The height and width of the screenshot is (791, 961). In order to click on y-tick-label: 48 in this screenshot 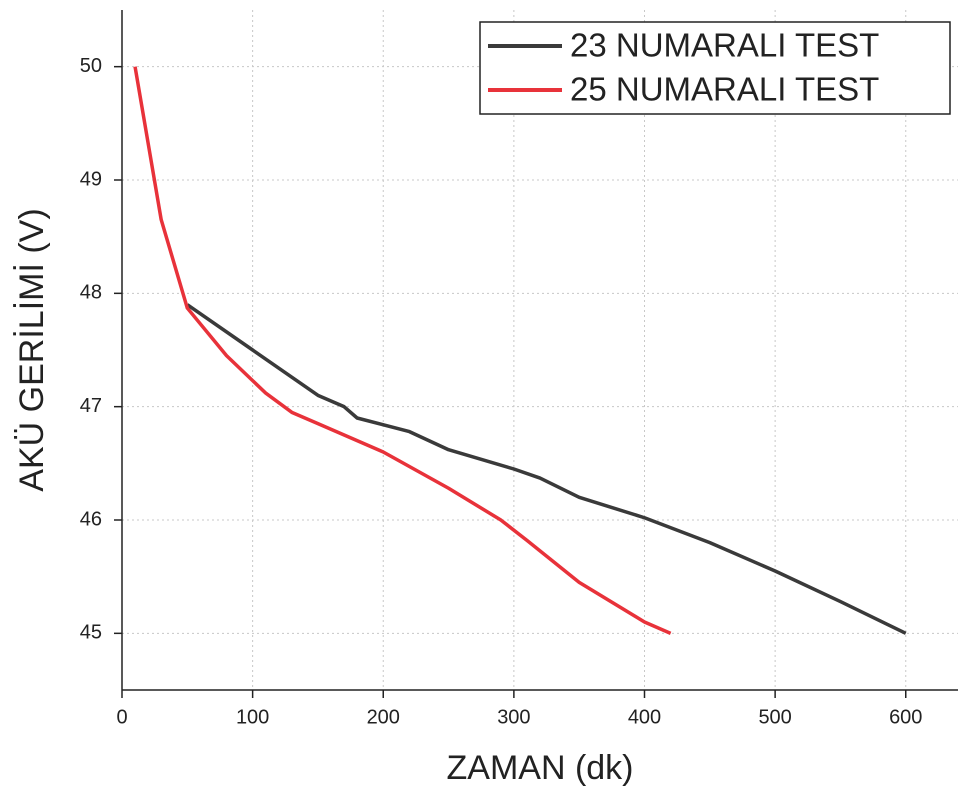, I will do `click(91, 293)`.